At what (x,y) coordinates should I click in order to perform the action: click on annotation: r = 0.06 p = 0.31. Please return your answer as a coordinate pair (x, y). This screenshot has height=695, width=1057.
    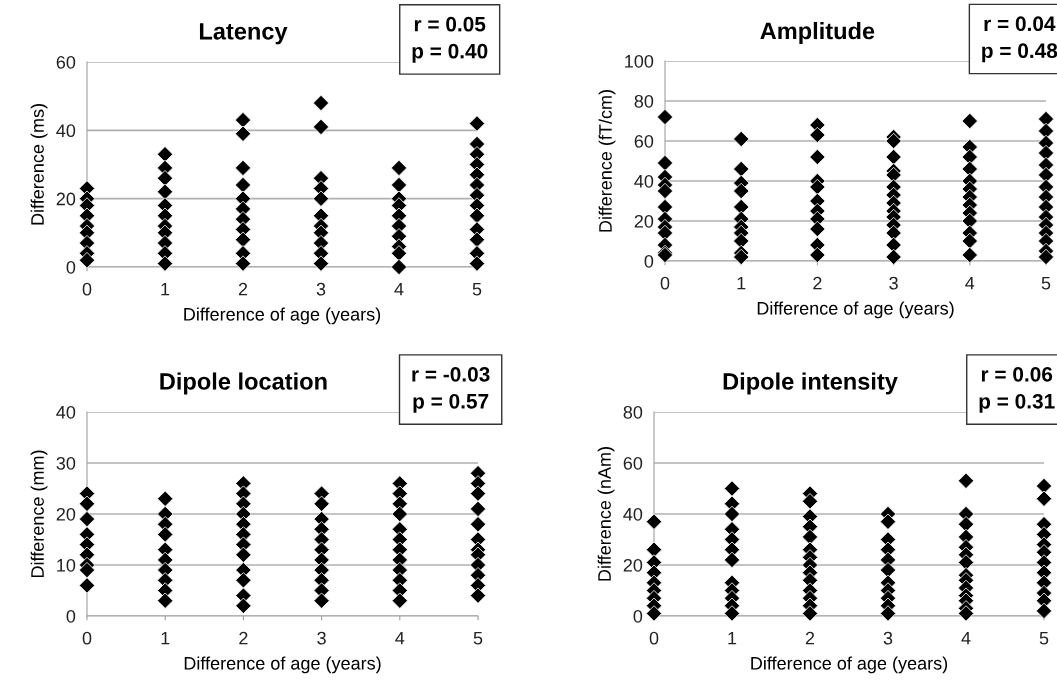
    Looking at the image, I should click on (1017, 389).